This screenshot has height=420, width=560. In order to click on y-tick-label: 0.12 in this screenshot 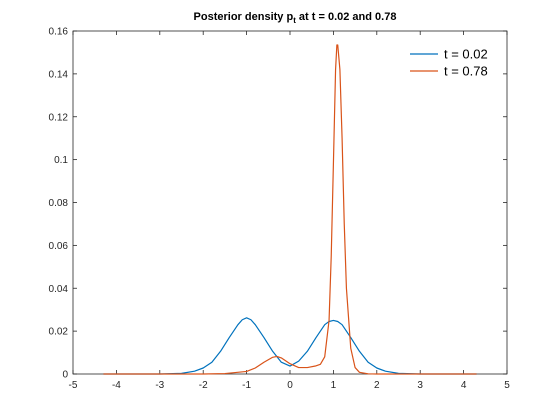, I will do `click(59, 117)`.